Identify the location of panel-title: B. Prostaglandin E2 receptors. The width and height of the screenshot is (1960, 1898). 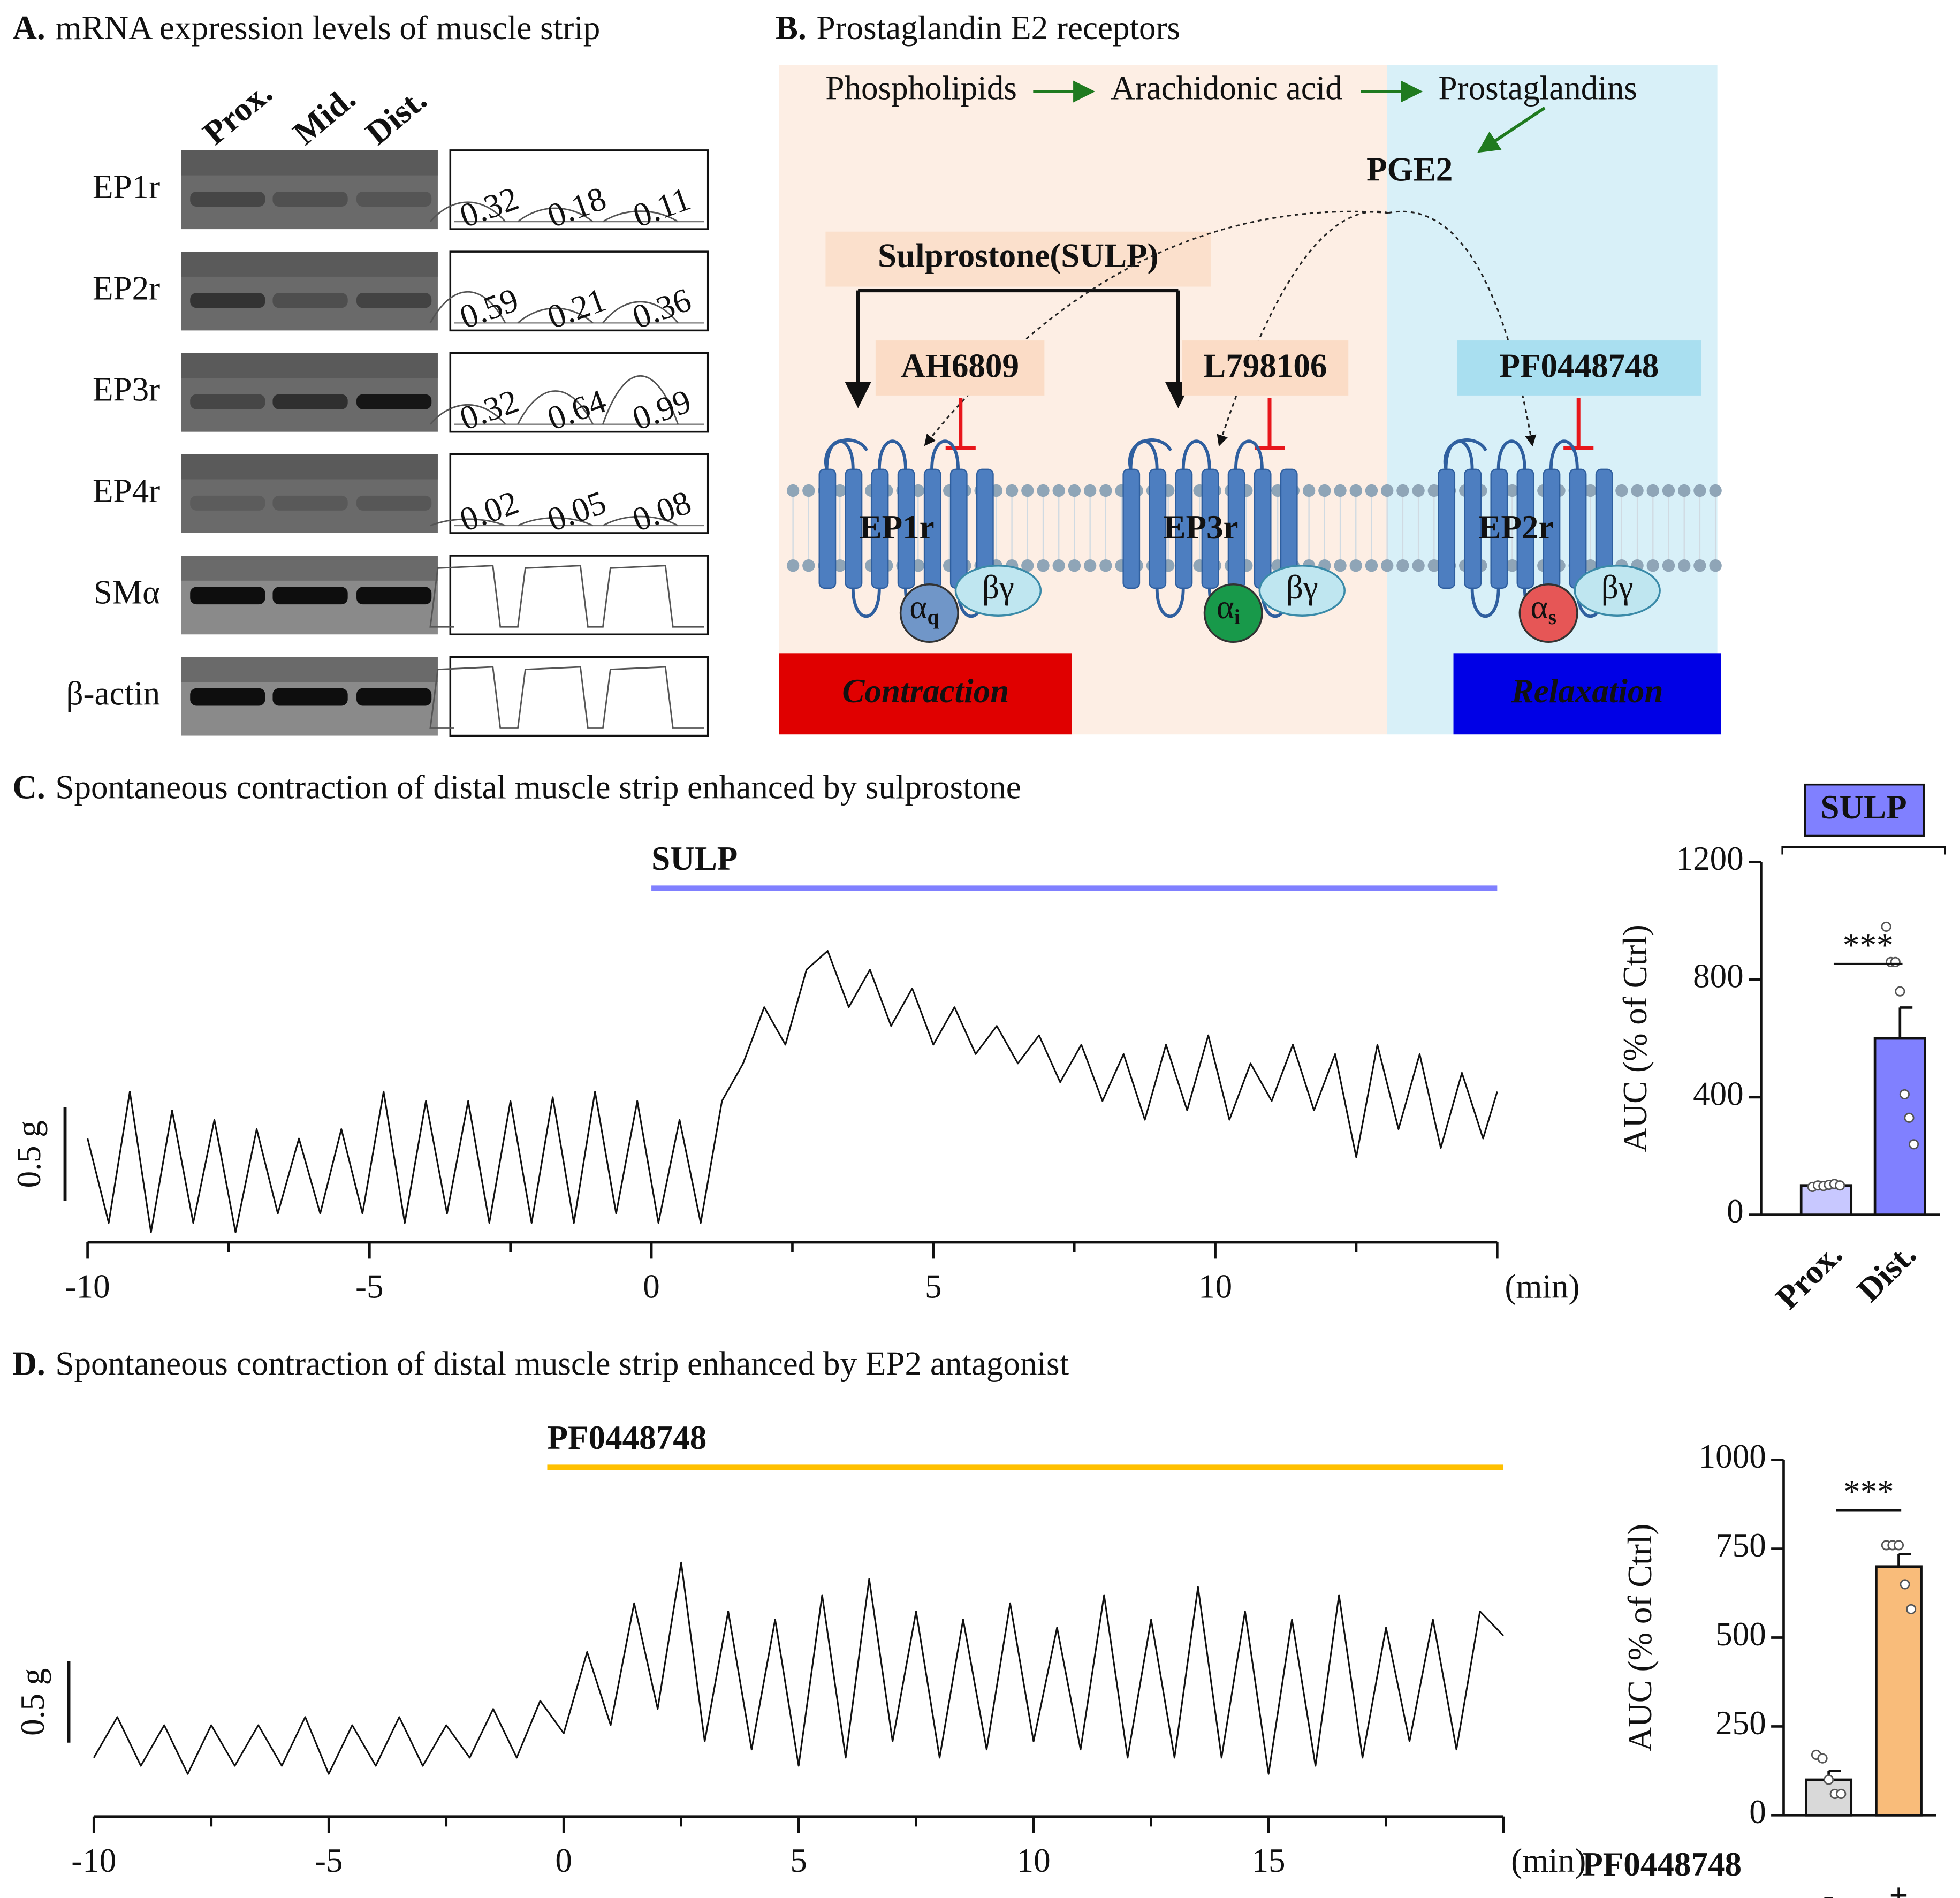
(978, 28).